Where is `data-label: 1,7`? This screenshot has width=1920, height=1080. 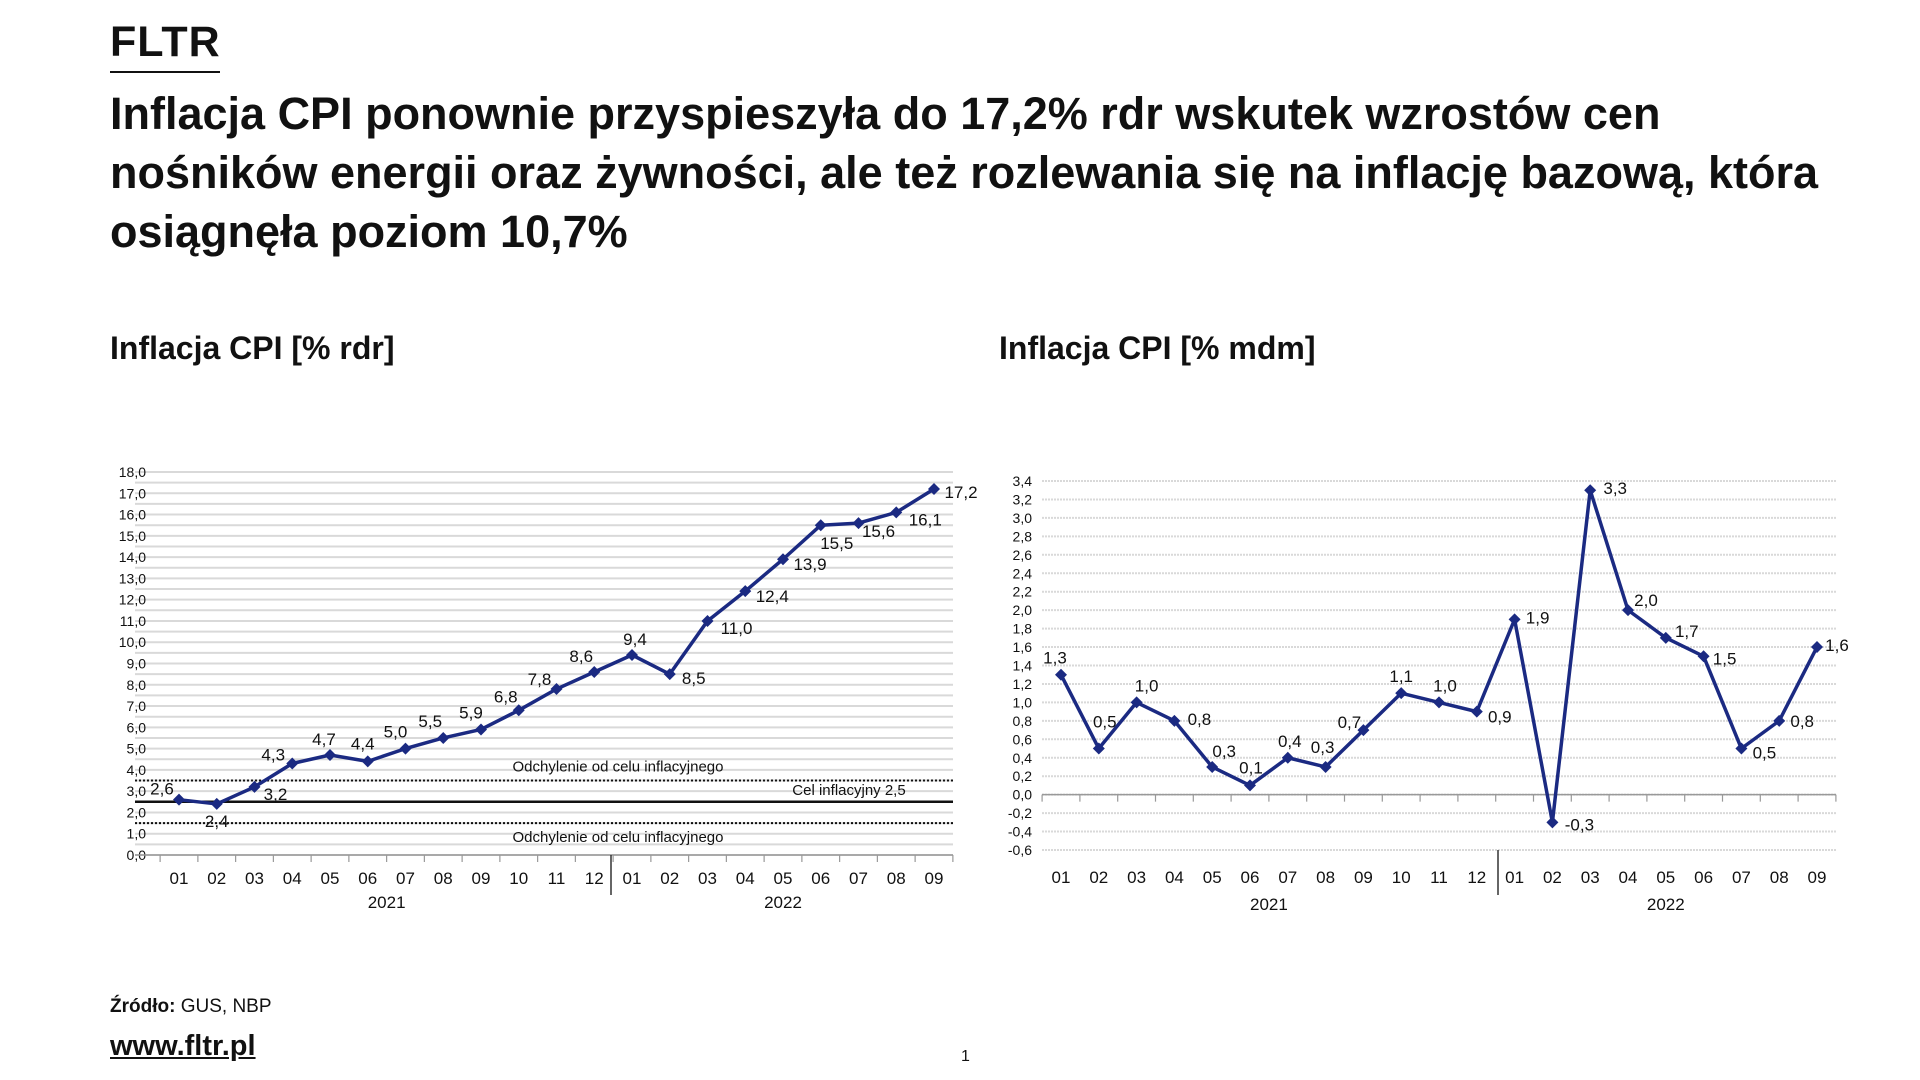 data-label: 1,7 is located at coordinates (1687, 631).